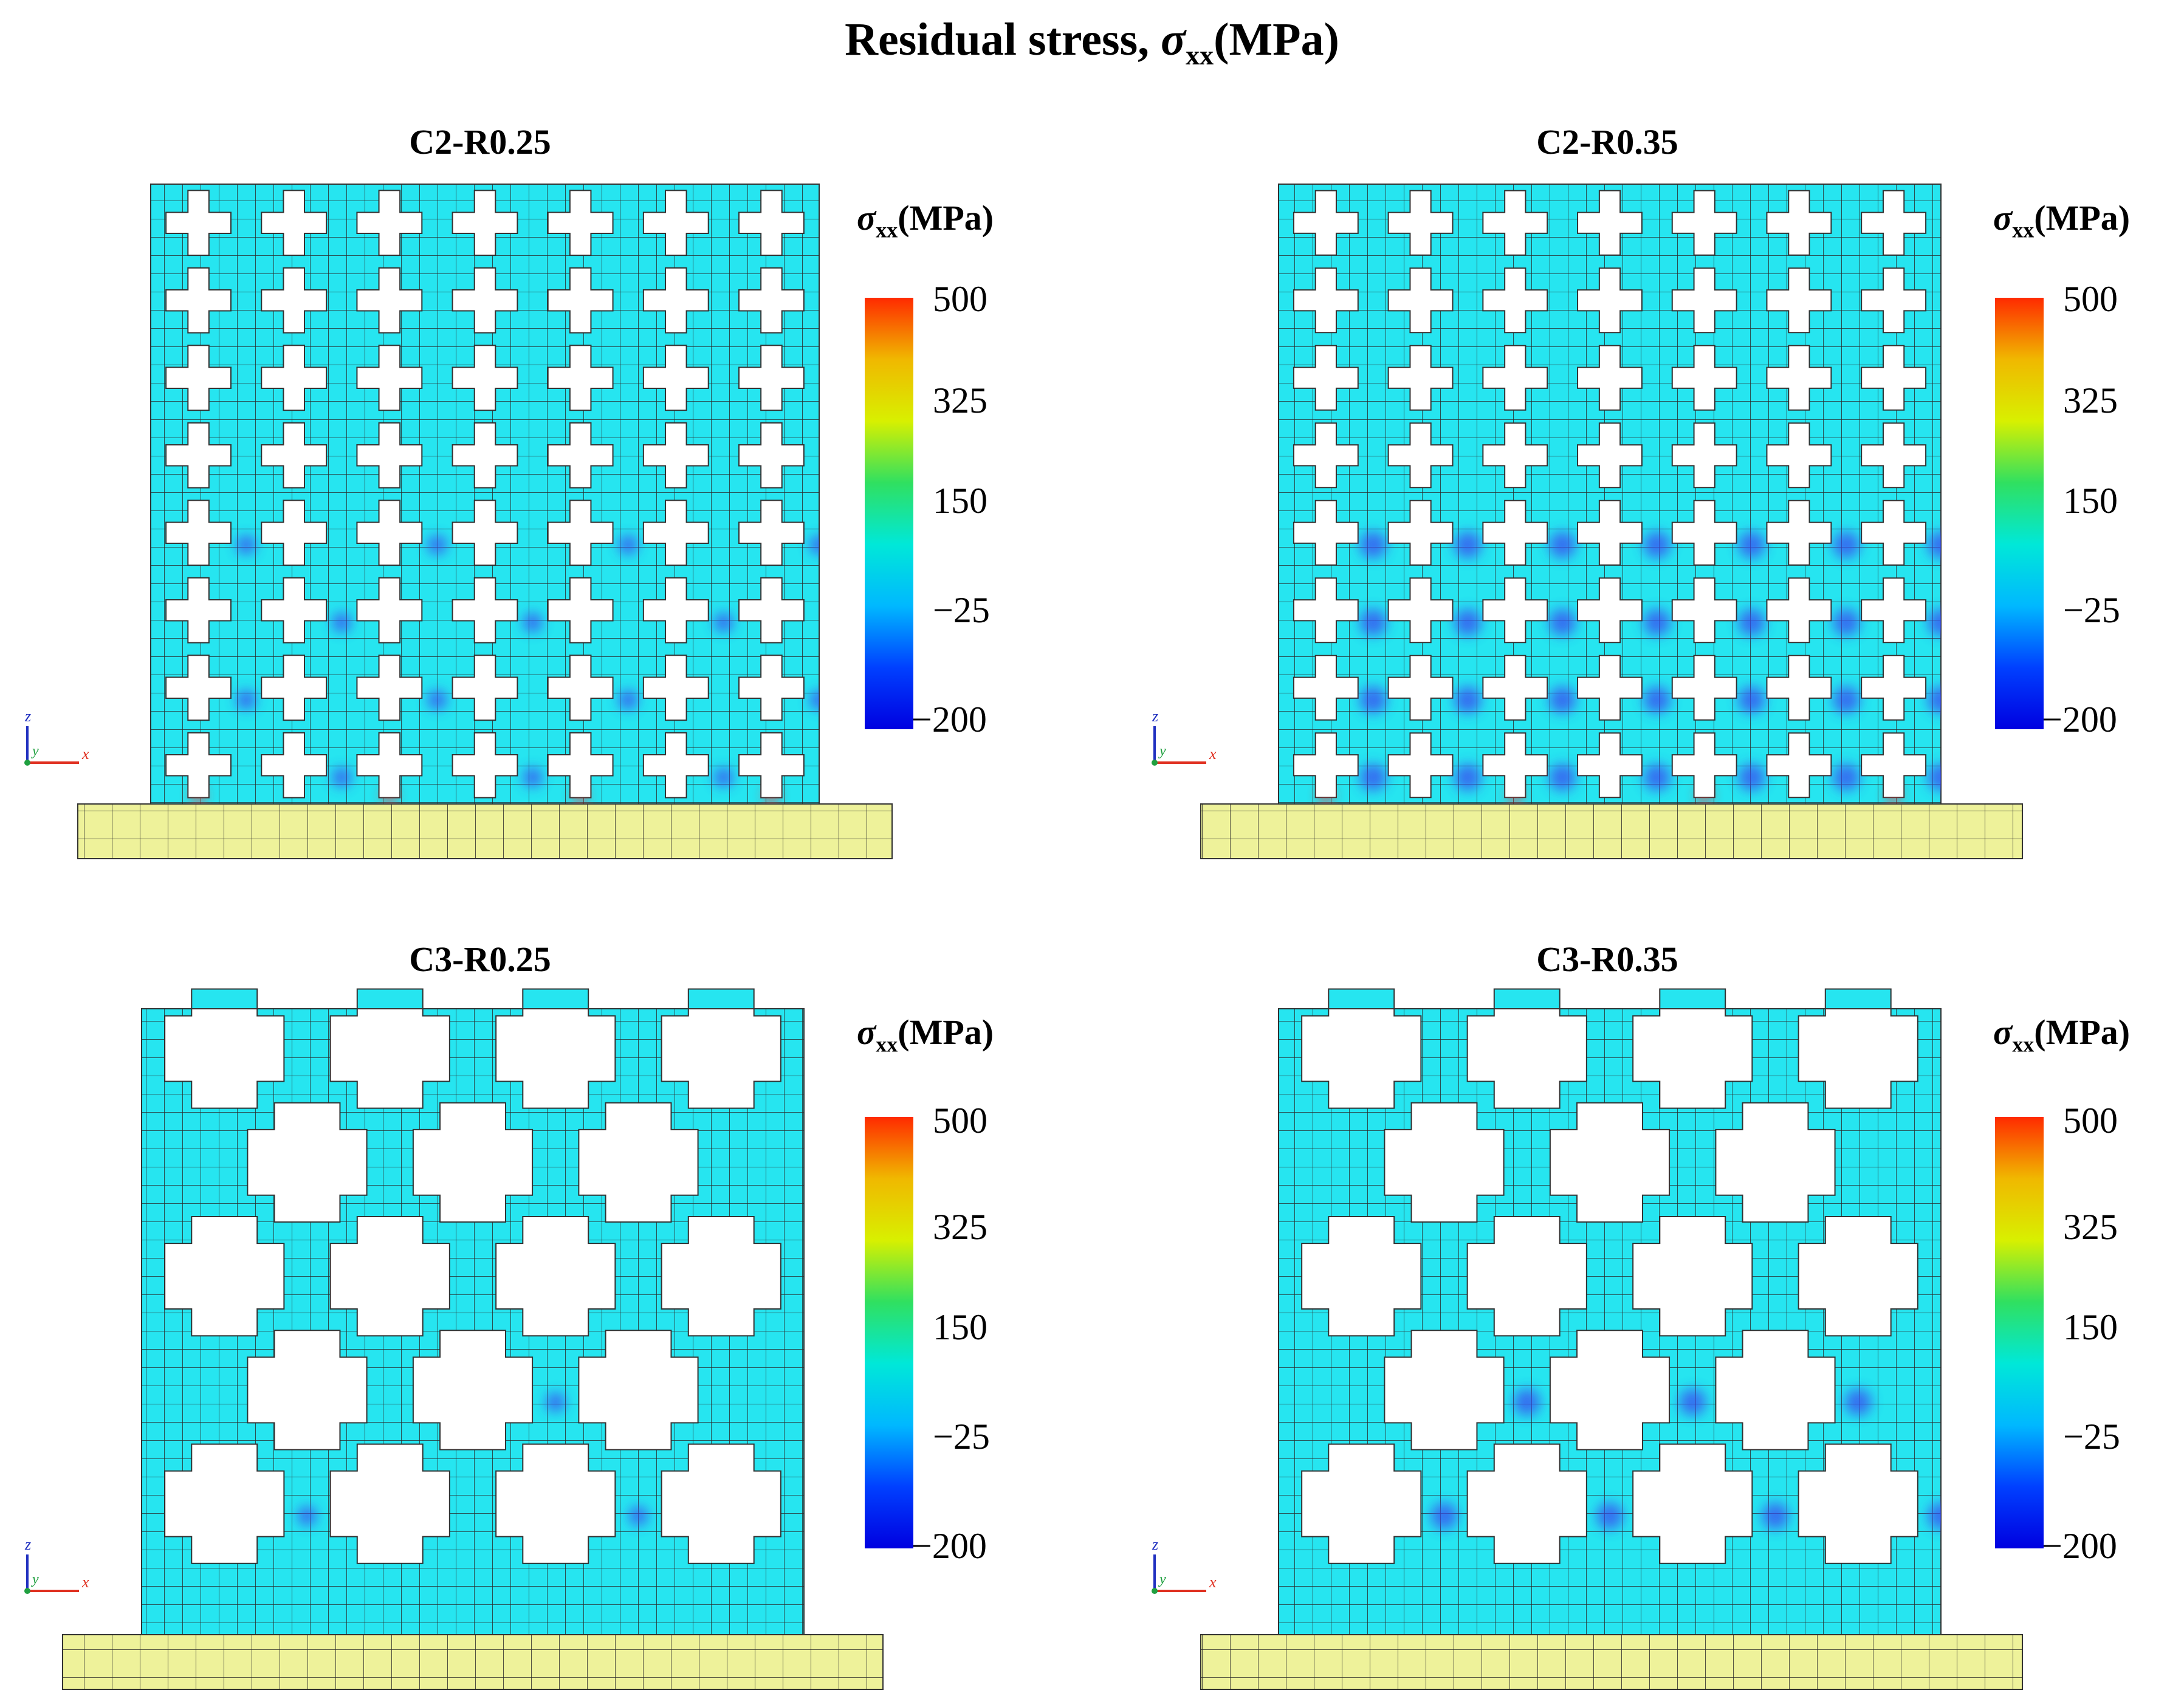 The height and width of the screenshot is (1707, 2184). What do you see at coordinates (473, 1322) in the screenshot?
I see `lattice-mesh` at bounding box center [473, 1322].